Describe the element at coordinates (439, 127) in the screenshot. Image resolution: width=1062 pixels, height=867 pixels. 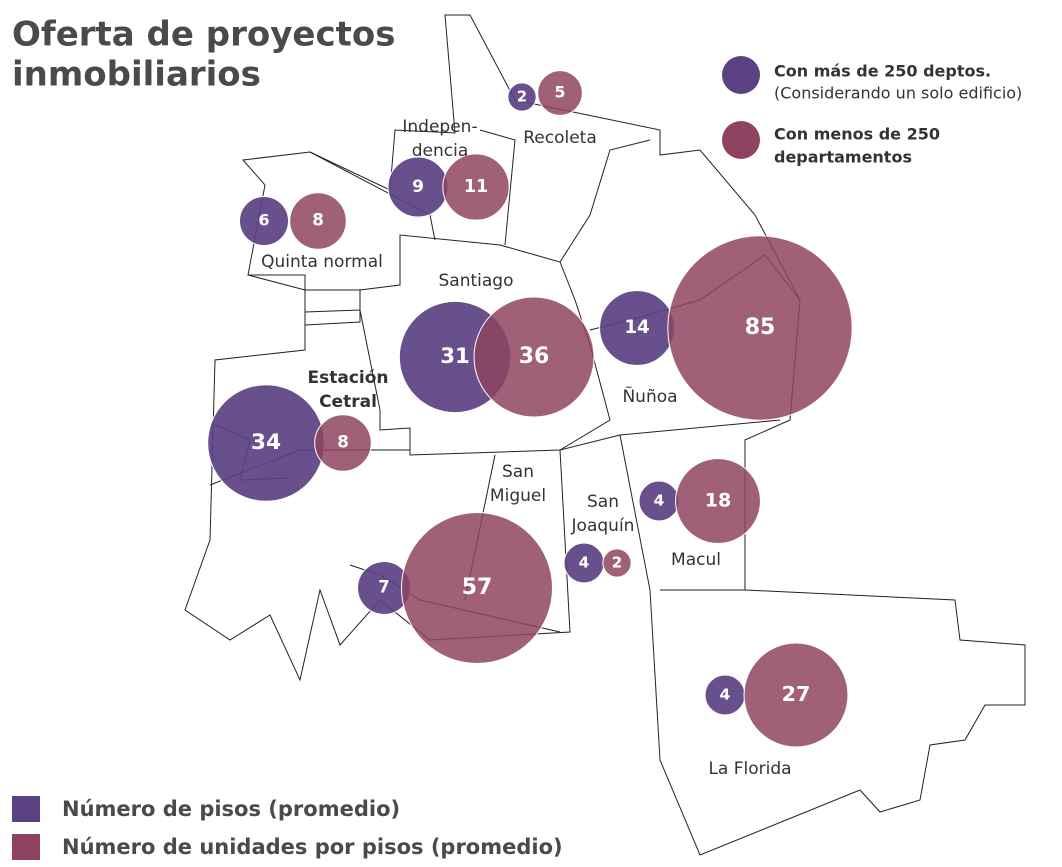
I see `district-label: Indepen-` at that location.